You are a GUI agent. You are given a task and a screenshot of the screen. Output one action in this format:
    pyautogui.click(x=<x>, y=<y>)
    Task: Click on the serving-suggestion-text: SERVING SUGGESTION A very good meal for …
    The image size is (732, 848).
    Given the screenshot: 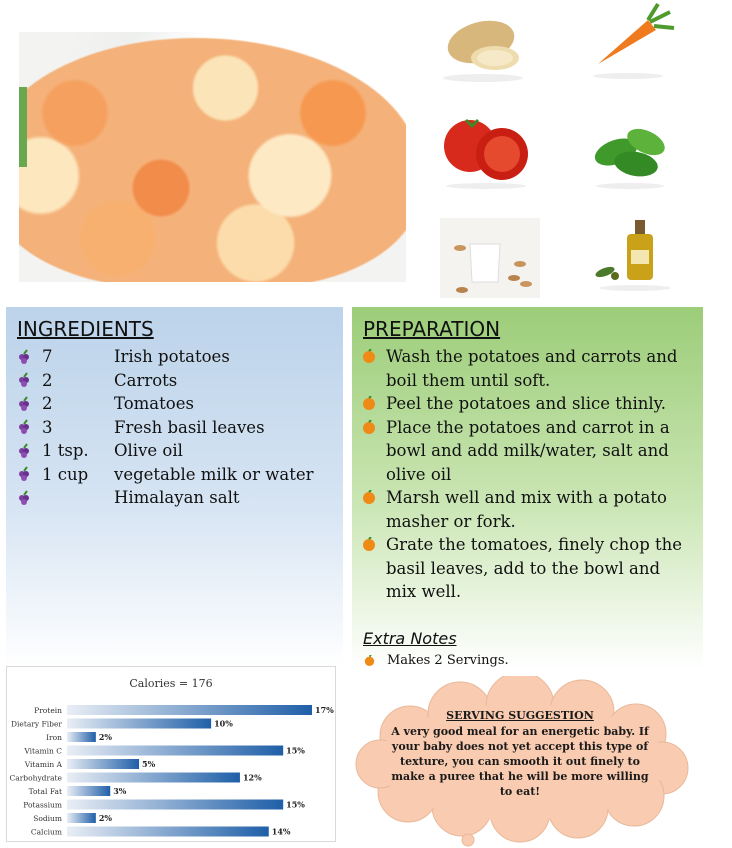 What is the action you would take?
    pyautogui.click(x=520, y=753)
    